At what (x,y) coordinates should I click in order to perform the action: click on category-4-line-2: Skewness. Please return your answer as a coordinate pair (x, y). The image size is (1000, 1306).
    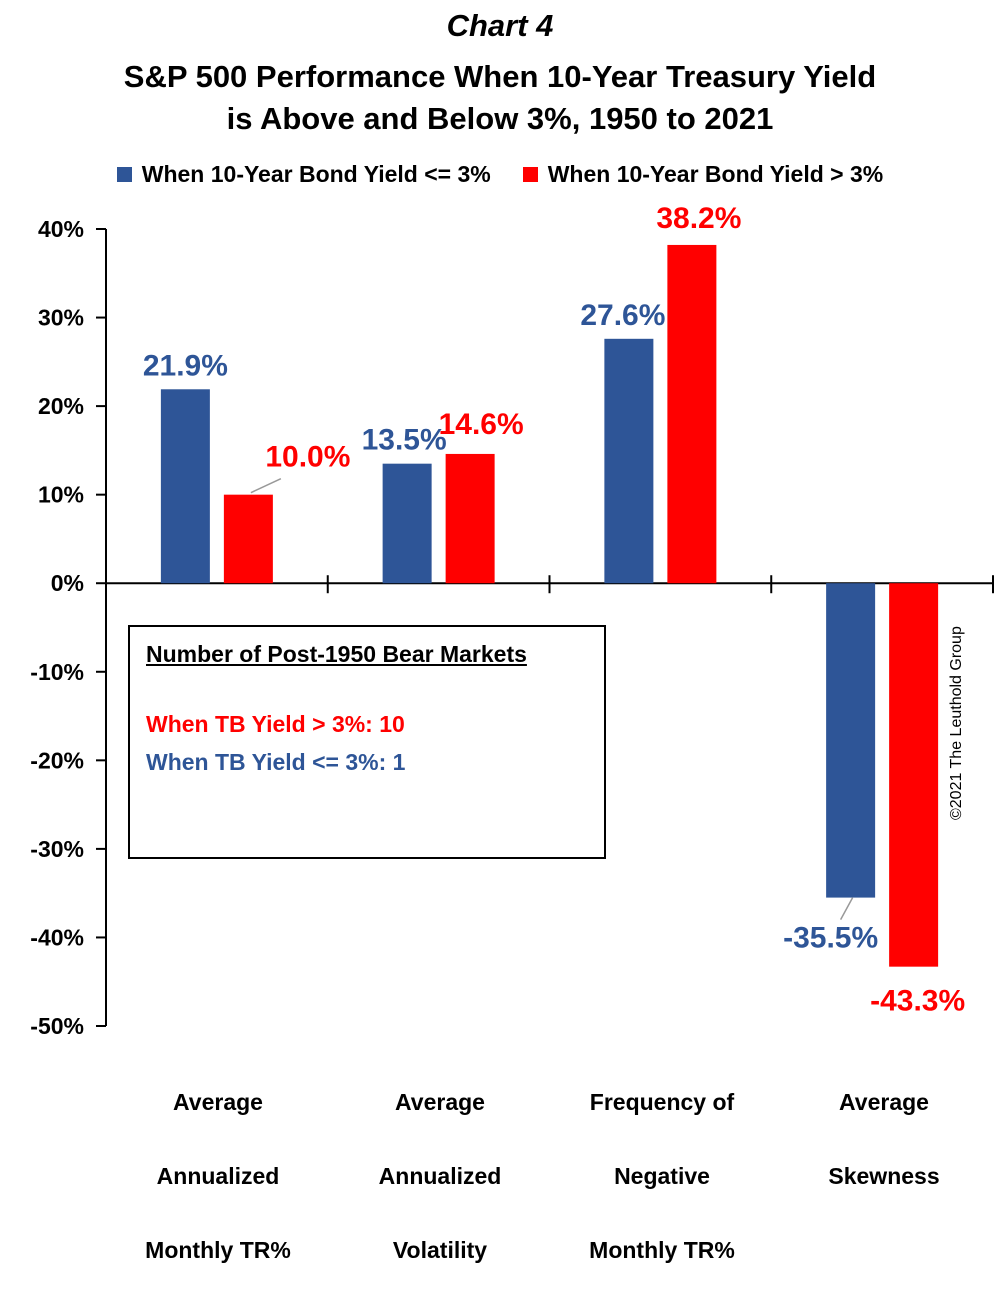
    Looking at the image, I should click on (884, 1176).